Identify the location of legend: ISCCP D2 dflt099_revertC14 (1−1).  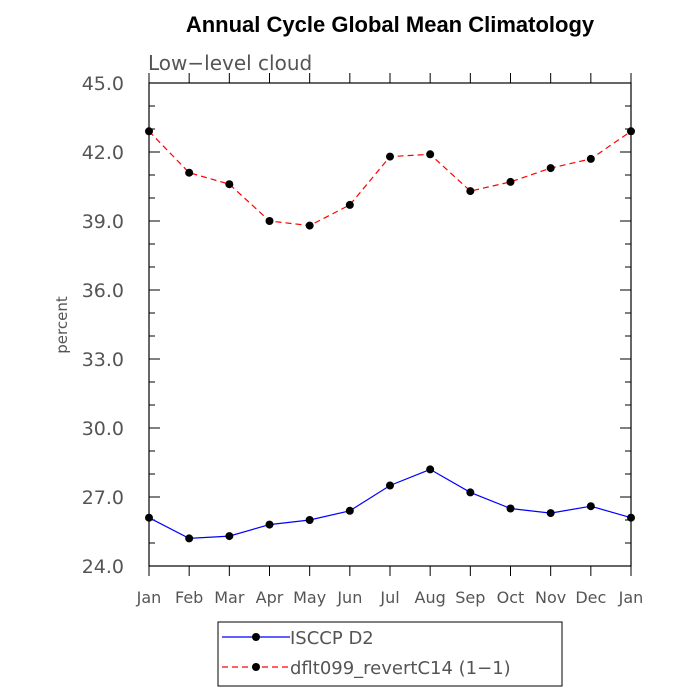
(390, 654).